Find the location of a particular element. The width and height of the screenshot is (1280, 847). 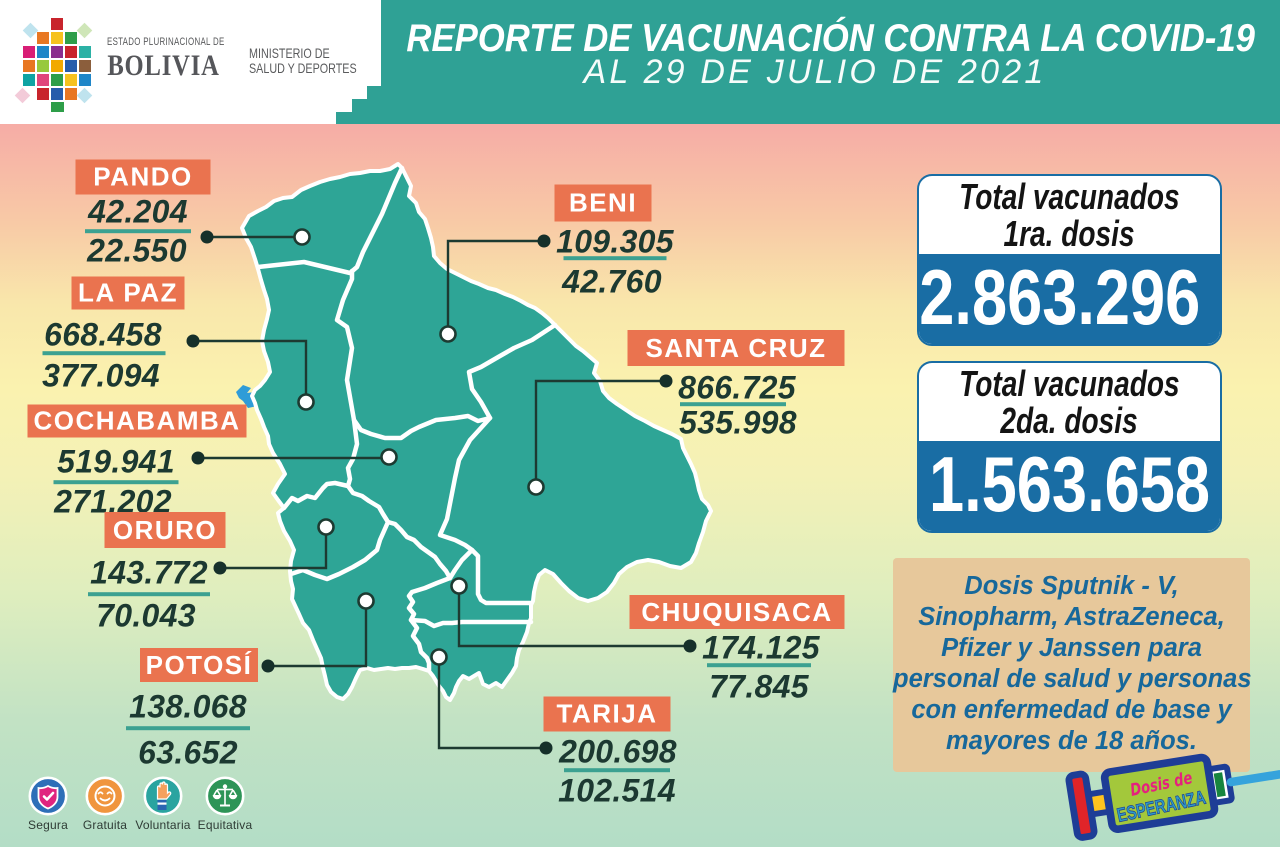

department-boundaries is located at coordinates (406, 419).